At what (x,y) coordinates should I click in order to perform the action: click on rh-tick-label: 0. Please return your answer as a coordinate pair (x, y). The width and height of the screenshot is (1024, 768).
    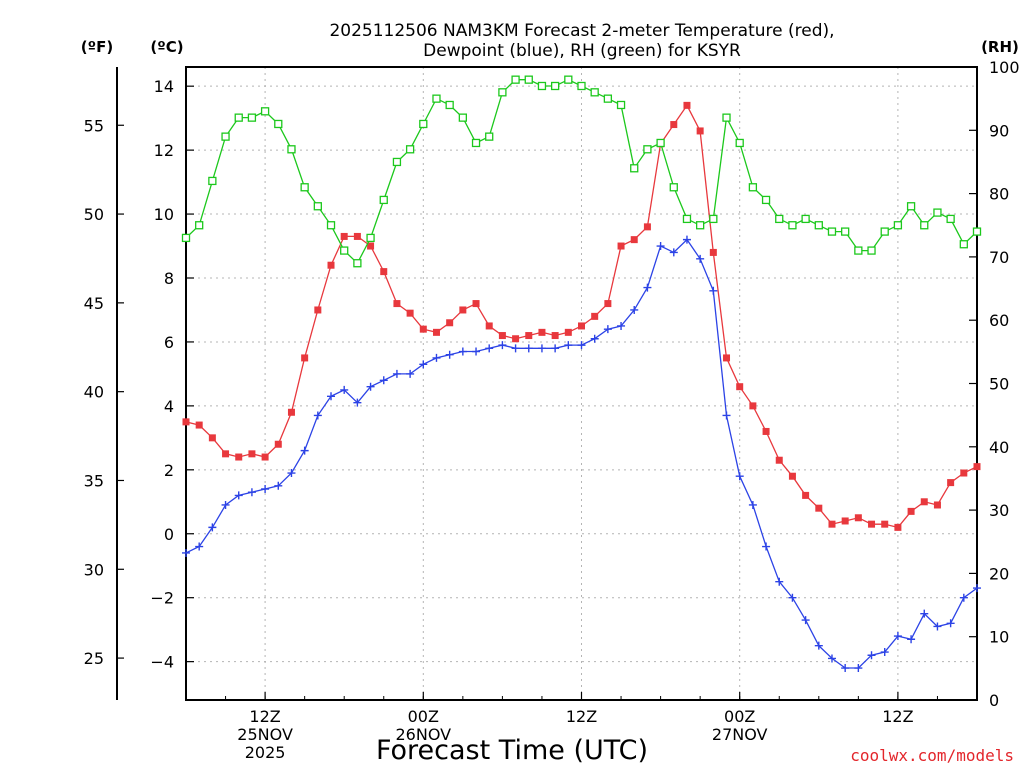
    Looking at the image, I should click on (994, 700).